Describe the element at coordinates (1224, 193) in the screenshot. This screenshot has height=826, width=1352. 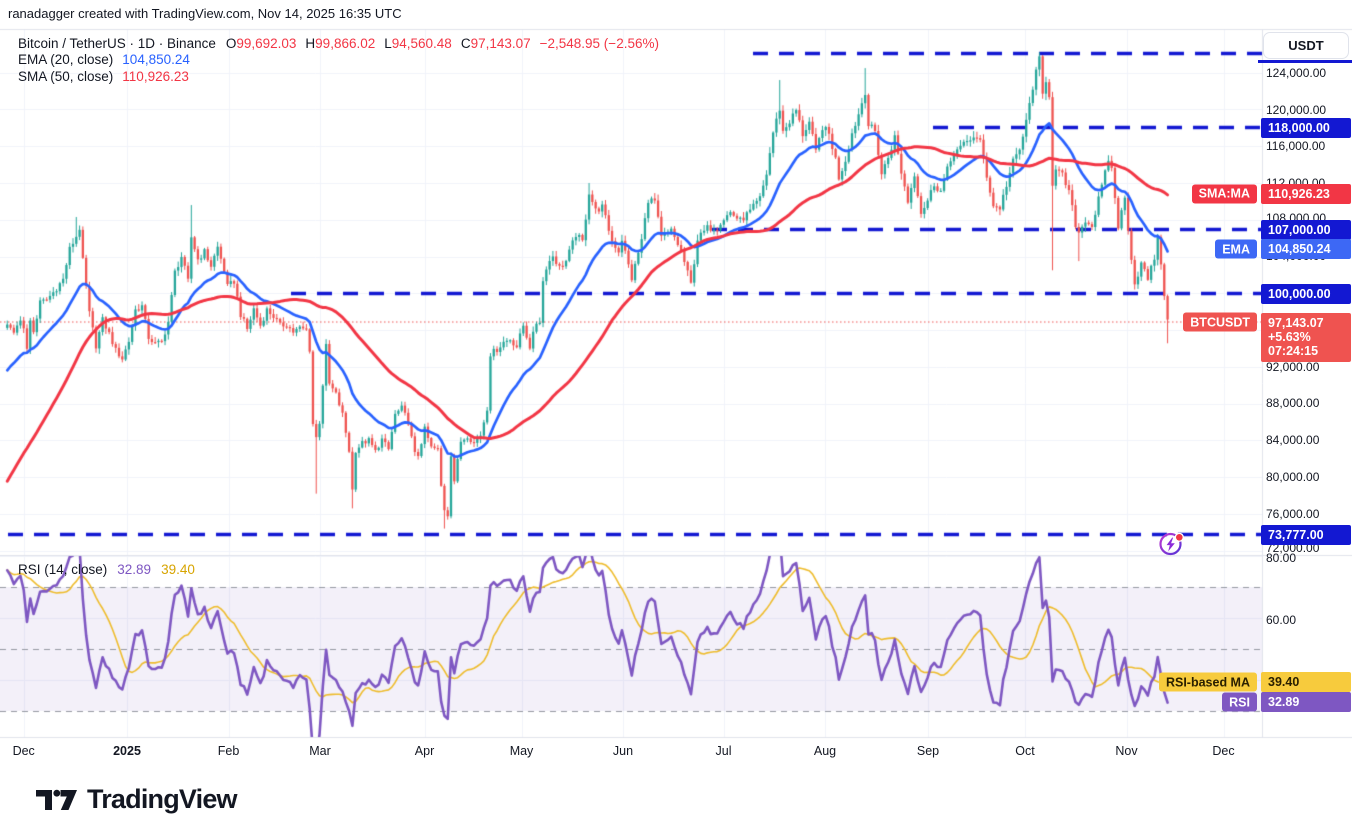
I see `axis-tag-sma-ma: SMA:MA` at that location.